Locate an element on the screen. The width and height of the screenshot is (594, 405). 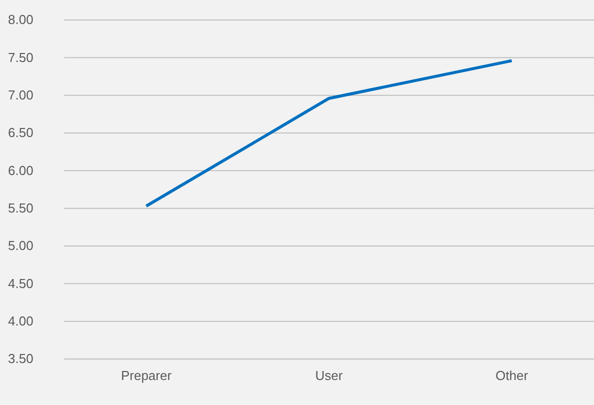
y-tick-label: 7.50 is located at coordinates (21, 57).